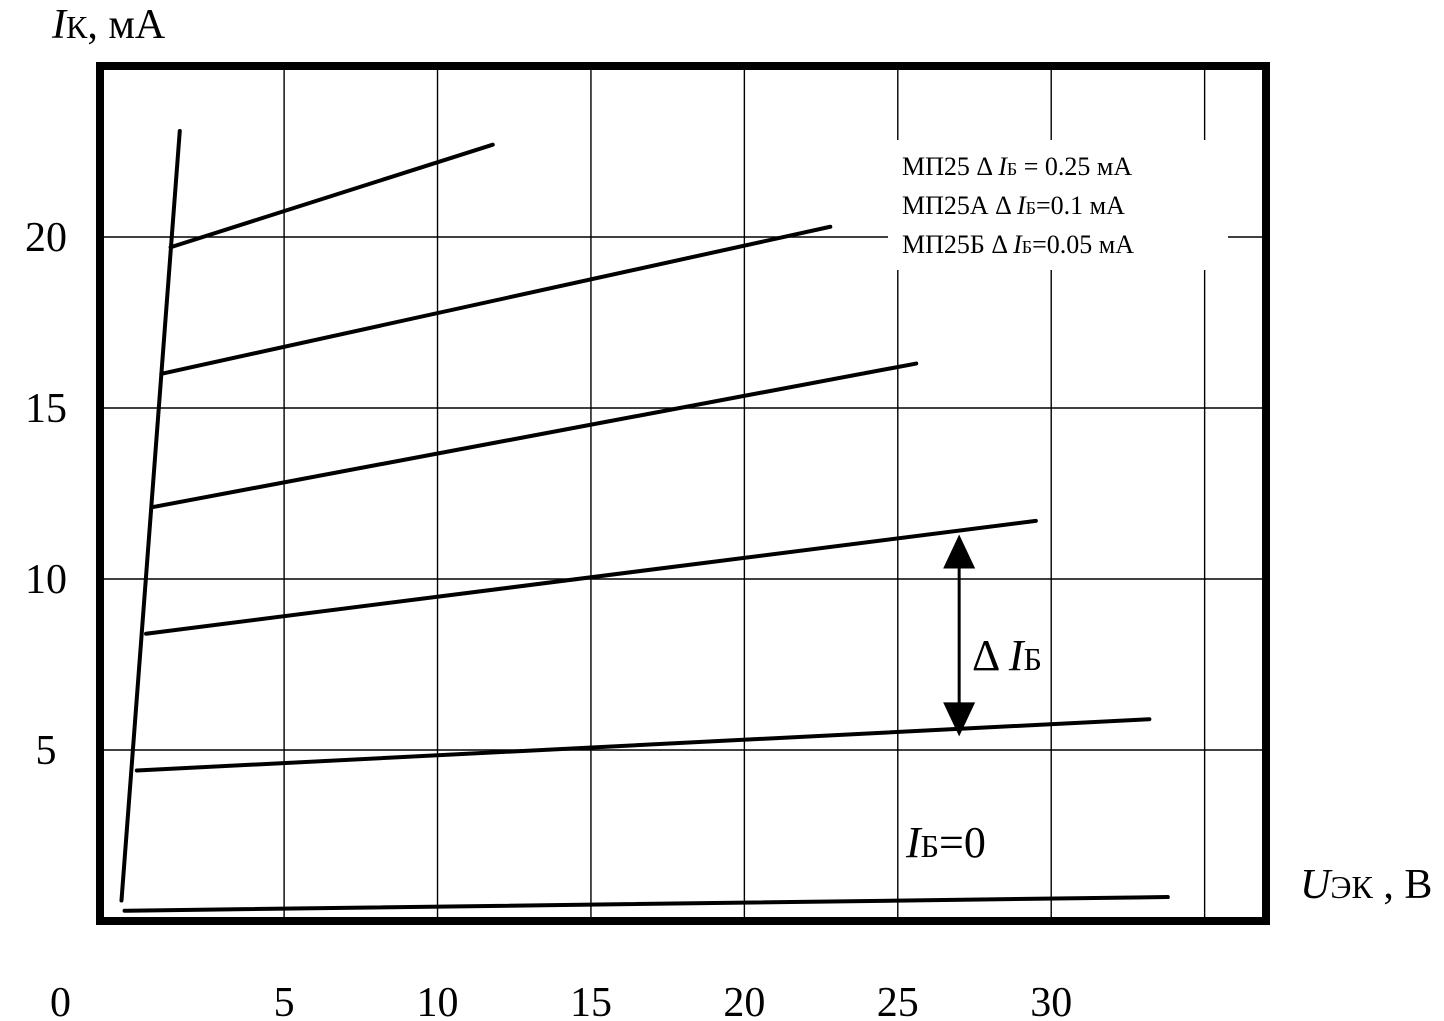  I want to click on legend-background, so click(1058, 205).